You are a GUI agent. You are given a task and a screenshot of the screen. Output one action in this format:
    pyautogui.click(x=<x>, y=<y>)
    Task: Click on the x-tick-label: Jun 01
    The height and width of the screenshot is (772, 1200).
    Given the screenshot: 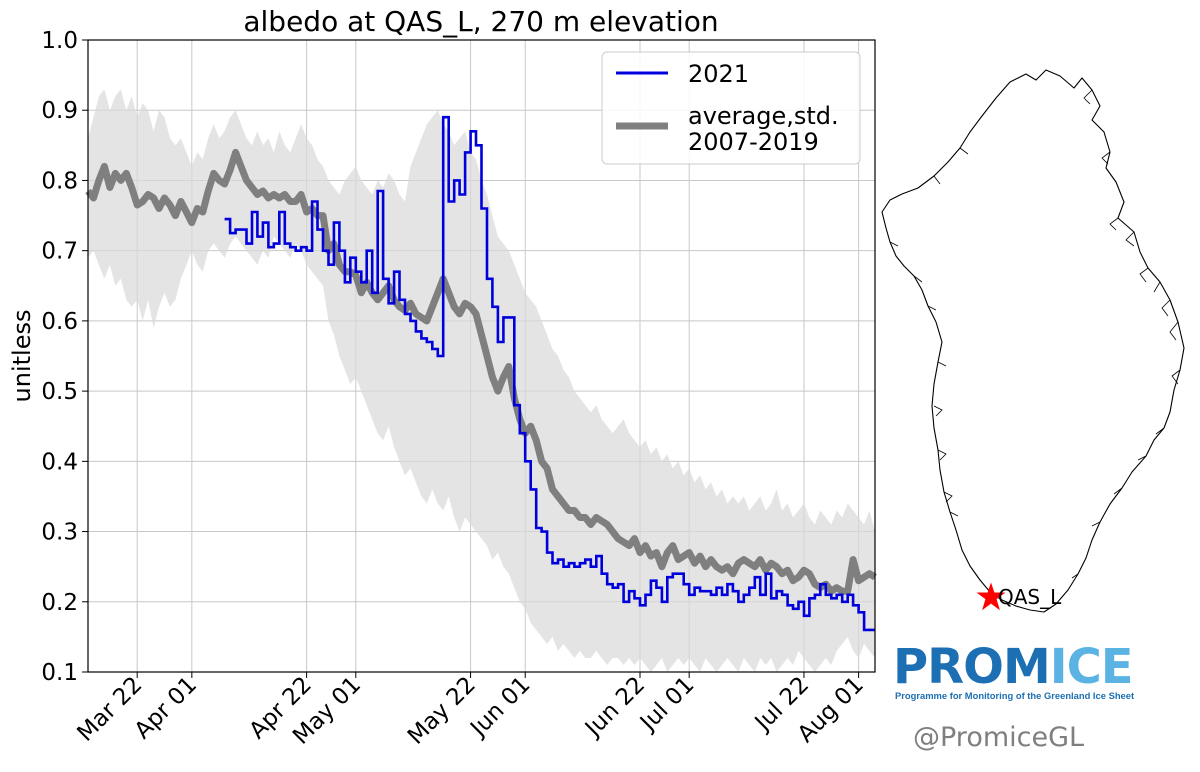 What is the action you would take?
    pyautogui.click(x=499, y=707)
    